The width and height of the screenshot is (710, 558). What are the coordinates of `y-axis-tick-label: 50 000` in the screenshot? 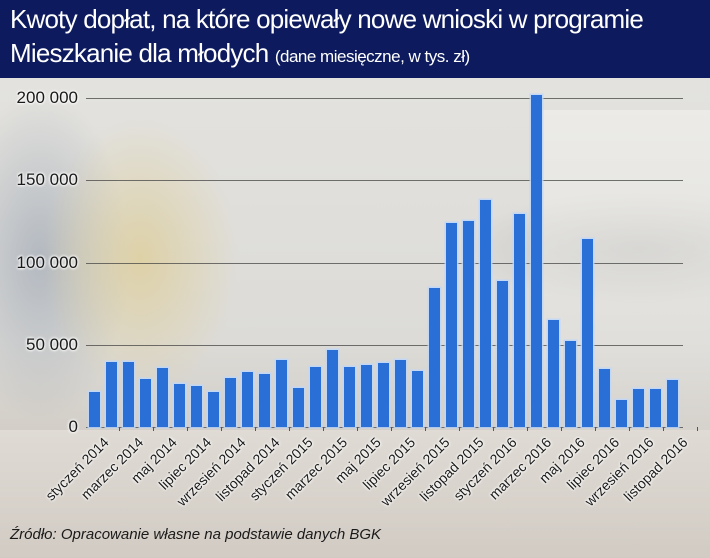 It's located at (52, 344).